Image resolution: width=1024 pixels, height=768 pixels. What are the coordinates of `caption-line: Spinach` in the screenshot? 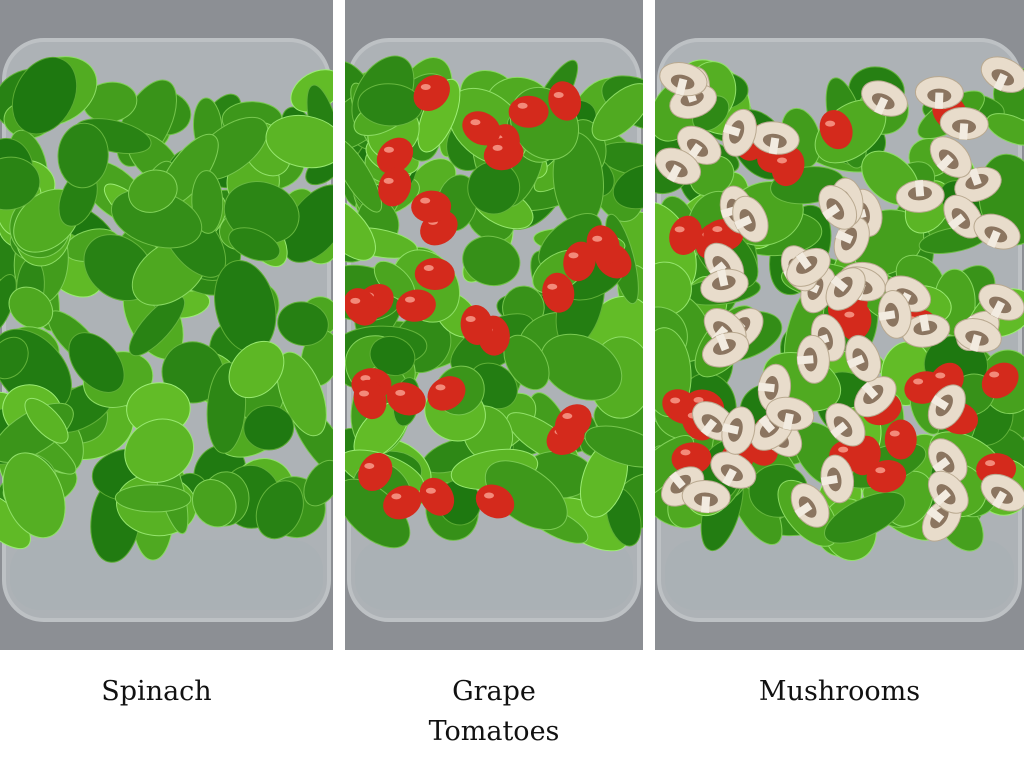 It's located at (156, 691).